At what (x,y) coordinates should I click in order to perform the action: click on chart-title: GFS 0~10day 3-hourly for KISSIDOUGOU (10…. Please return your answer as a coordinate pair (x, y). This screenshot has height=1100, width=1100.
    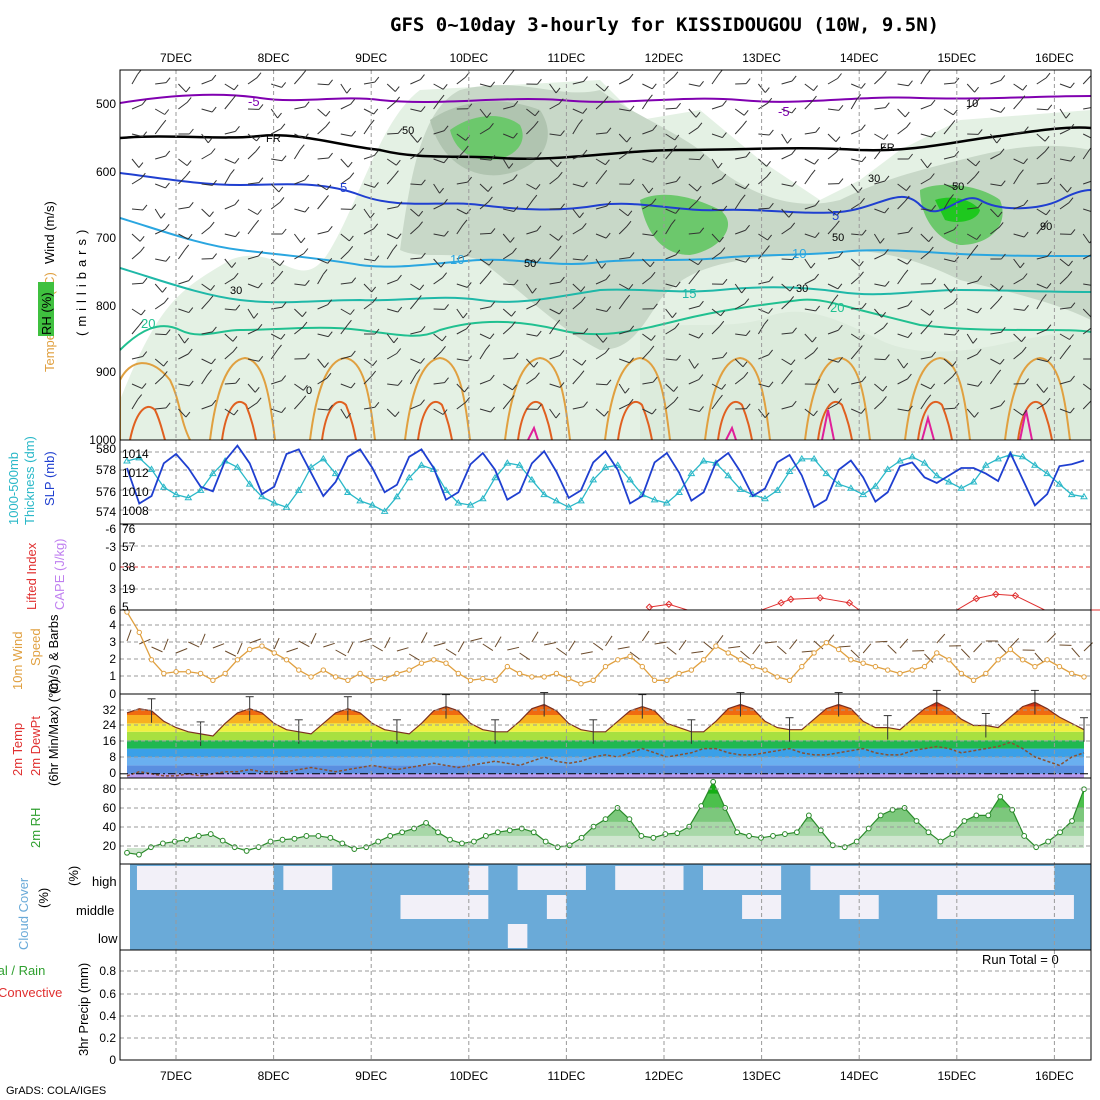
    Looking at the image, I should click on (664, 25).